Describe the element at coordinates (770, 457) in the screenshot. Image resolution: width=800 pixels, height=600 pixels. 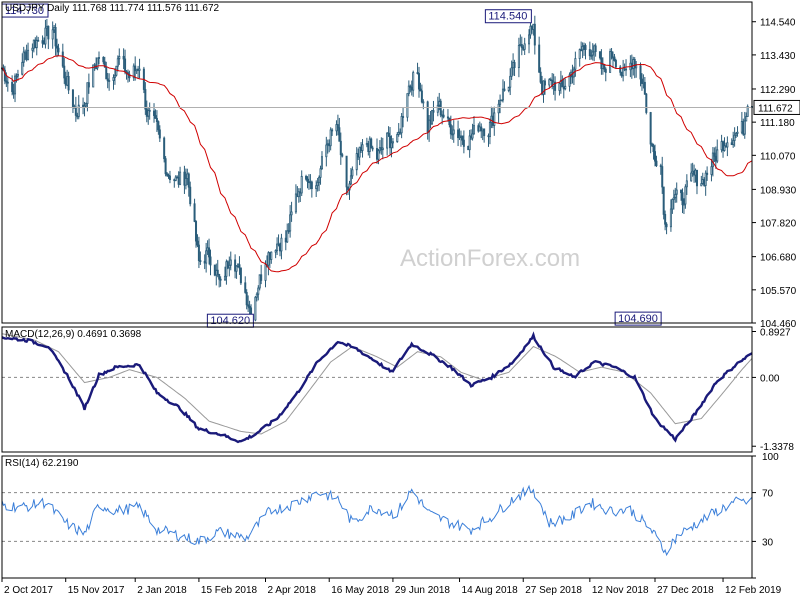
I see `rsi-tick-label: 100` at that location.